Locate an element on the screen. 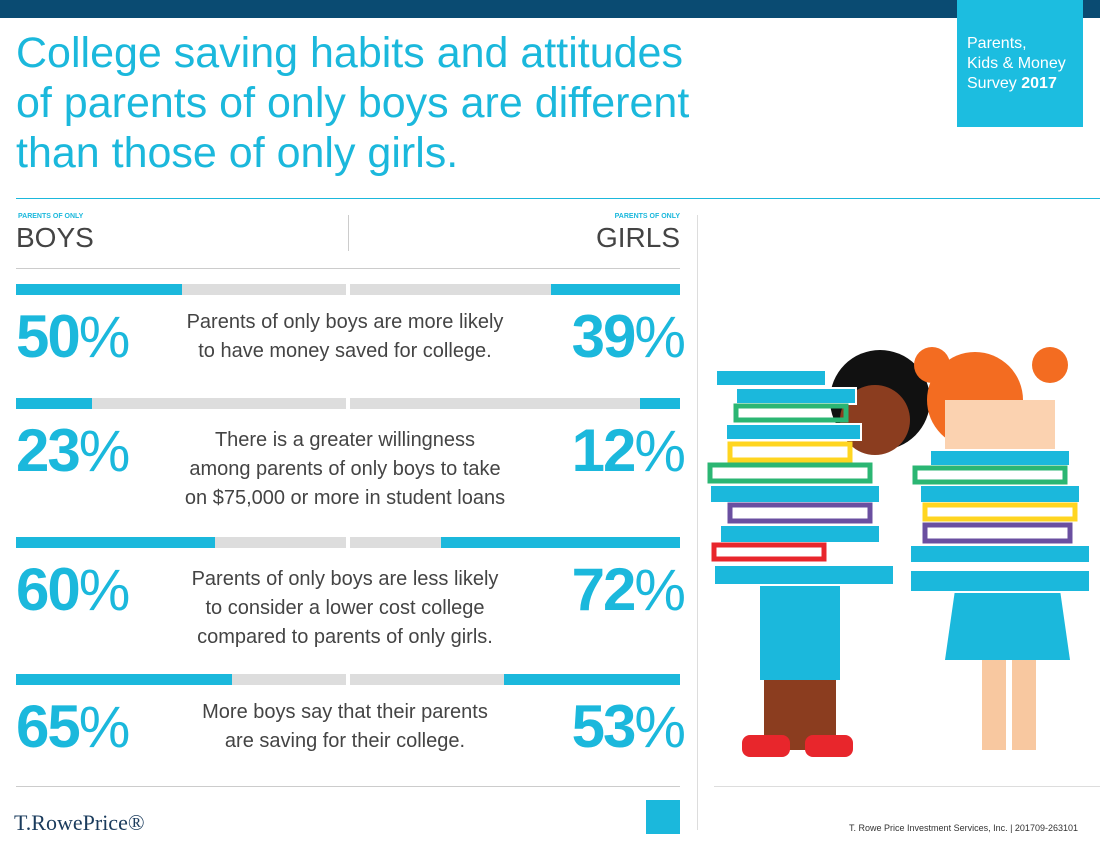 The height and width of the screenshot is (850, 1100). badge-line: Survey 2017 is located at coordinates (1025, 84).